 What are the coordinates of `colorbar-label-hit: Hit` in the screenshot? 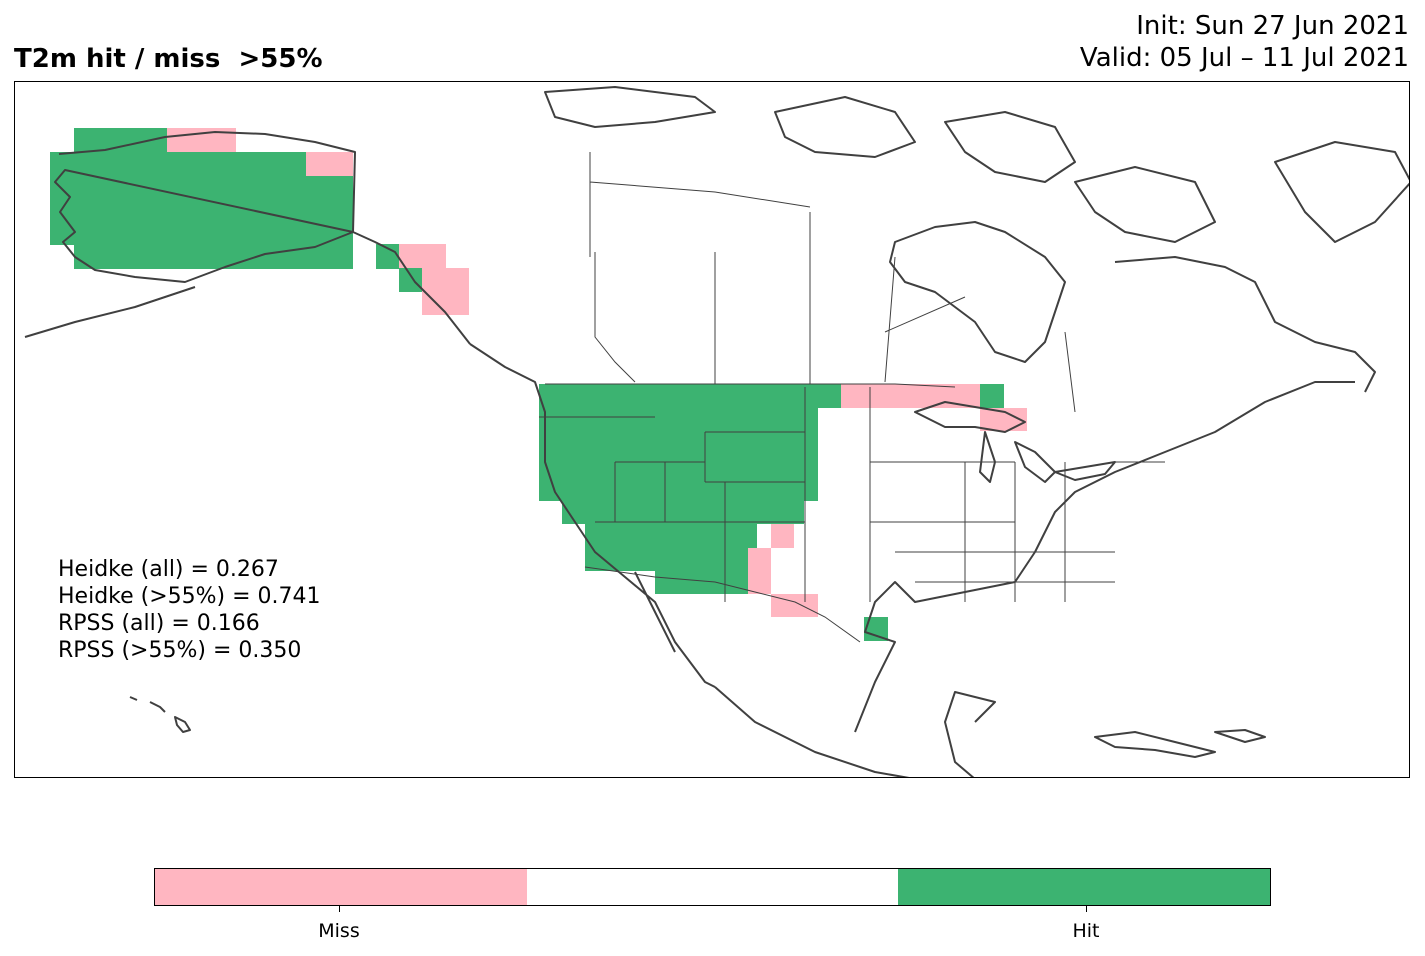 It's located at (1086, 931).